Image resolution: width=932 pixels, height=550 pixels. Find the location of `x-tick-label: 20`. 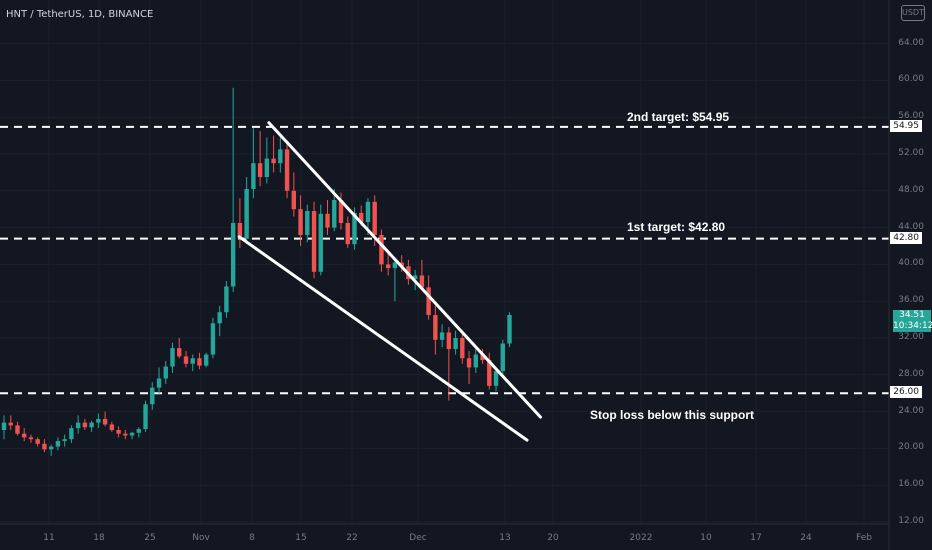

x-tick-label: 20 is located at coordinates (553, 538).